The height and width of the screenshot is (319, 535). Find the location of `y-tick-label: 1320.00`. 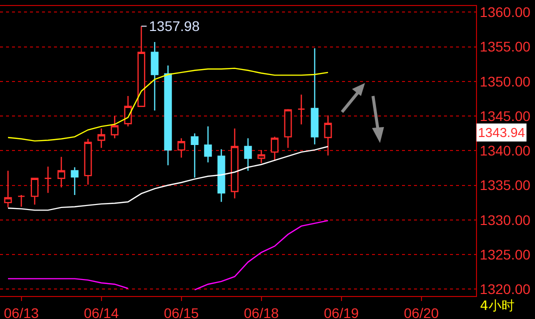

y-tick-label: 1320.00 is located at coordinates (505, 288).